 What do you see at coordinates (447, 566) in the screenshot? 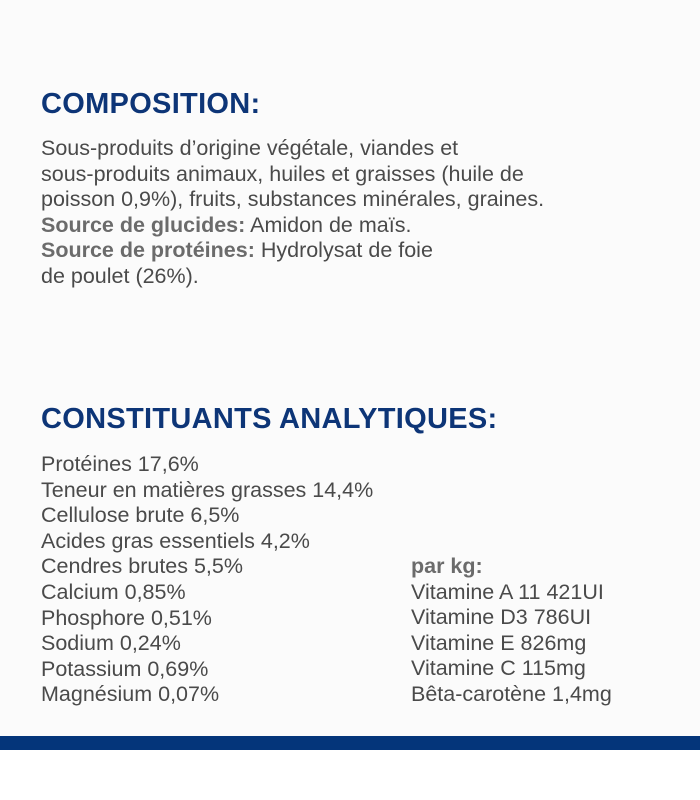
I see `per-kg-label: par kg:` at bounding box center [447, 566].